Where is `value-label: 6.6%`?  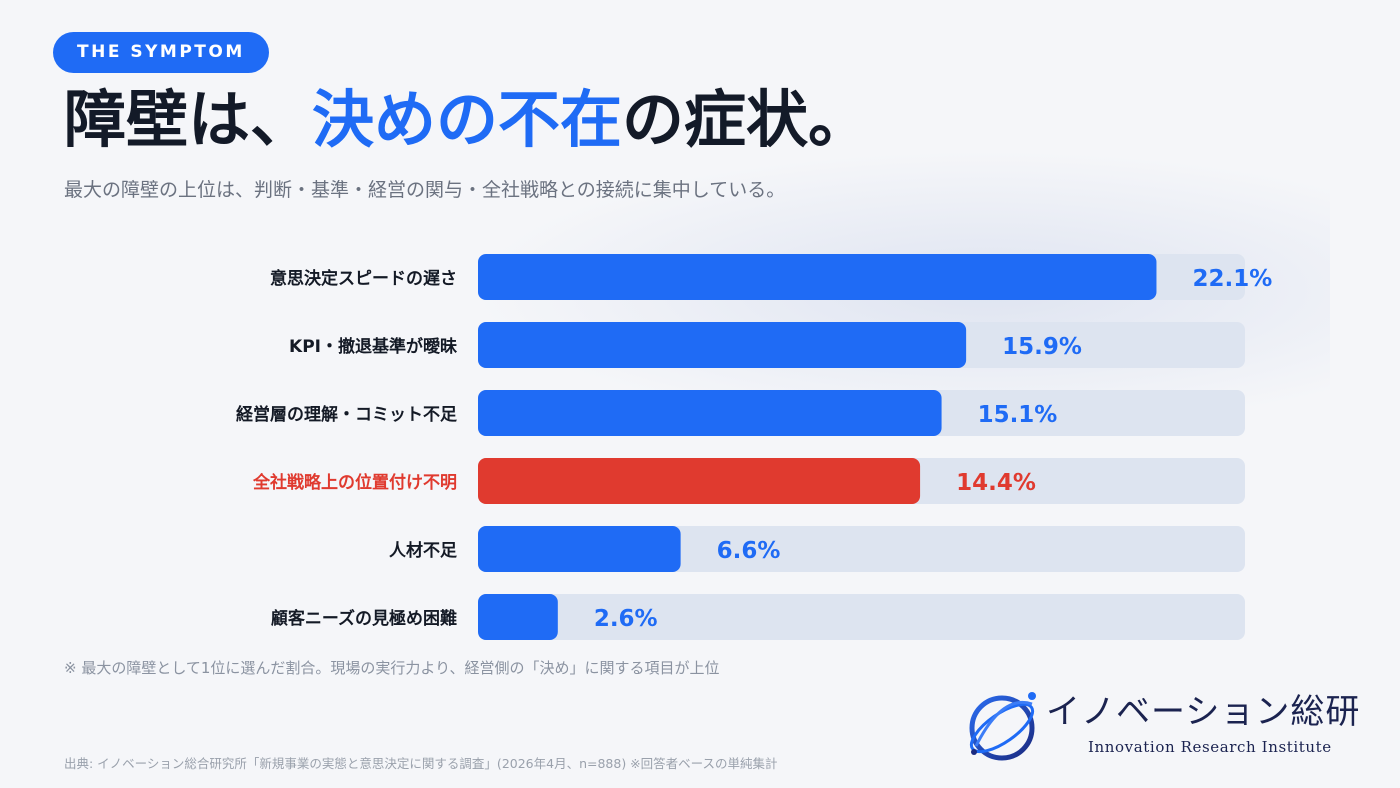
value-label: 6.6% is located at coordinates (749, 551).